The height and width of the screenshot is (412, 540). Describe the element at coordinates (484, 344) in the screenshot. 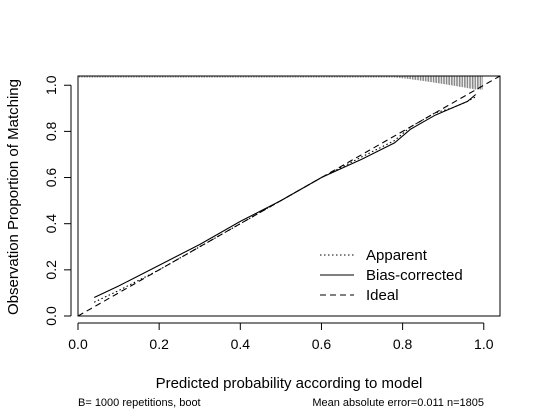

I see `x-tick-label-5: 1.0` at that location.